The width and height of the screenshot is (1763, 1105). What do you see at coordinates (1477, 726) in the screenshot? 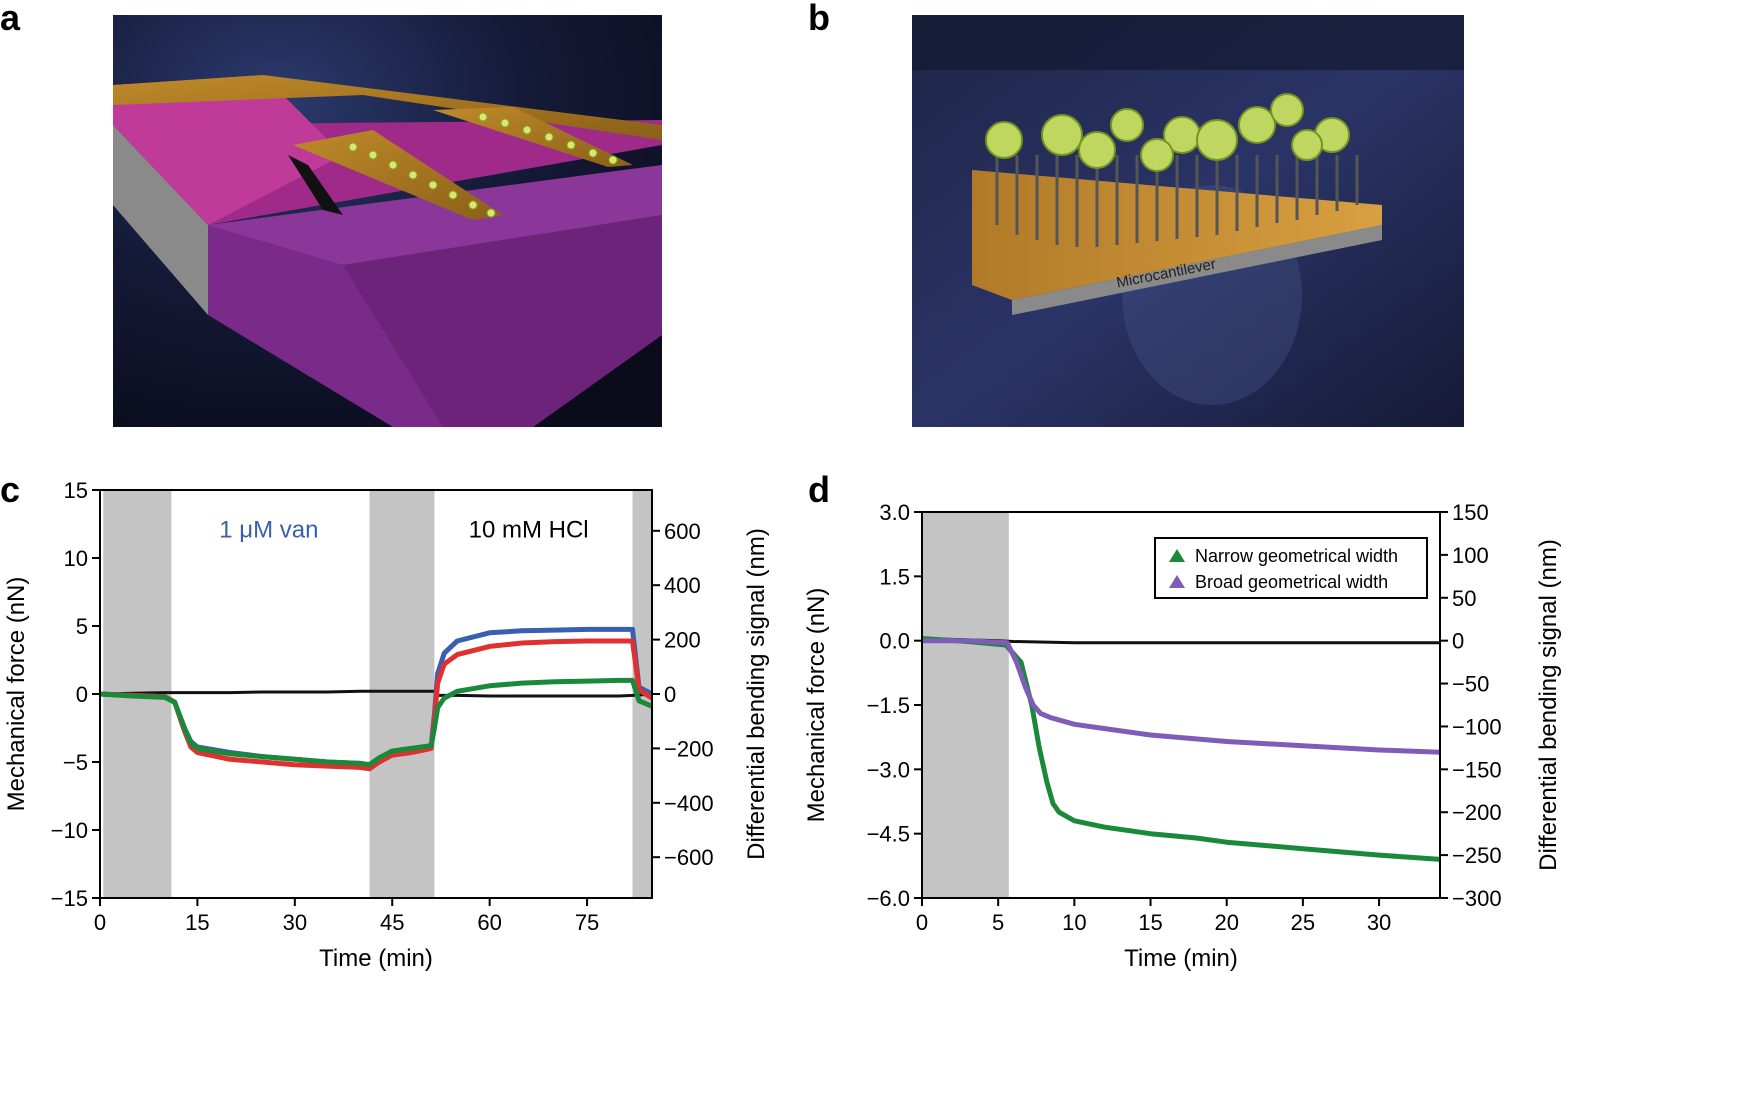
I see `y2-tick-label: −100` at bounding box center [1477, 726].